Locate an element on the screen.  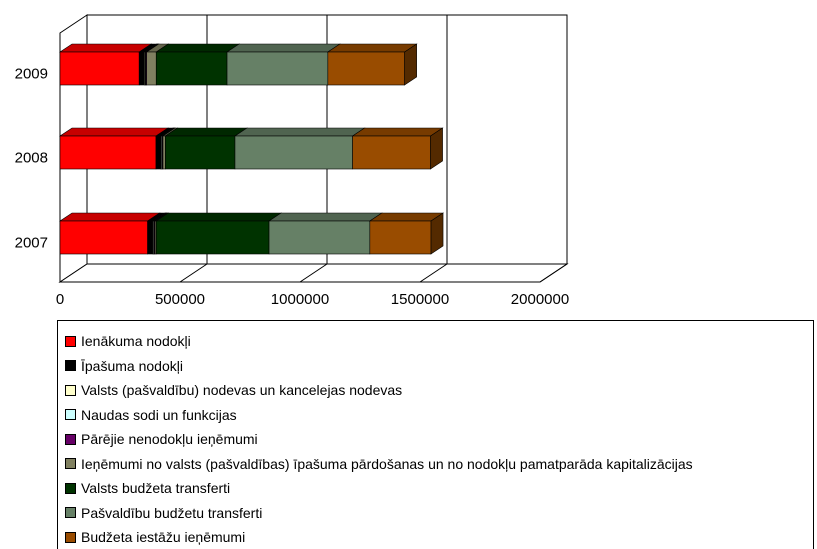
legend-label: Valsts budžeta transferti is located at coordinates (156, 488).